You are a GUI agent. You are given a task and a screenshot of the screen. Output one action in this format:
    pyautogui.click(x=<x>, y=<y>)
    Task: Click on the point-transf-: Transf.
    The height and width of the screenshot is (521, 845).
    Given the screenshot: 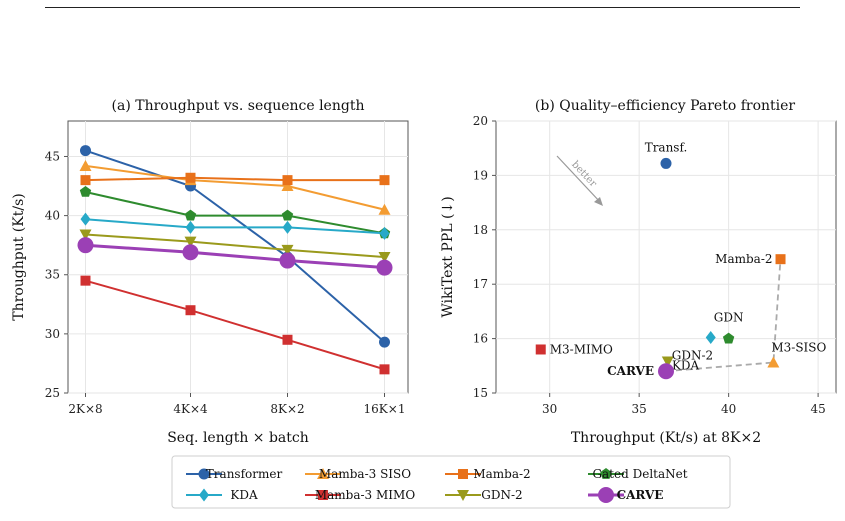 What is the action you would take?
    pyautogui.click(x=666, y=154)
    